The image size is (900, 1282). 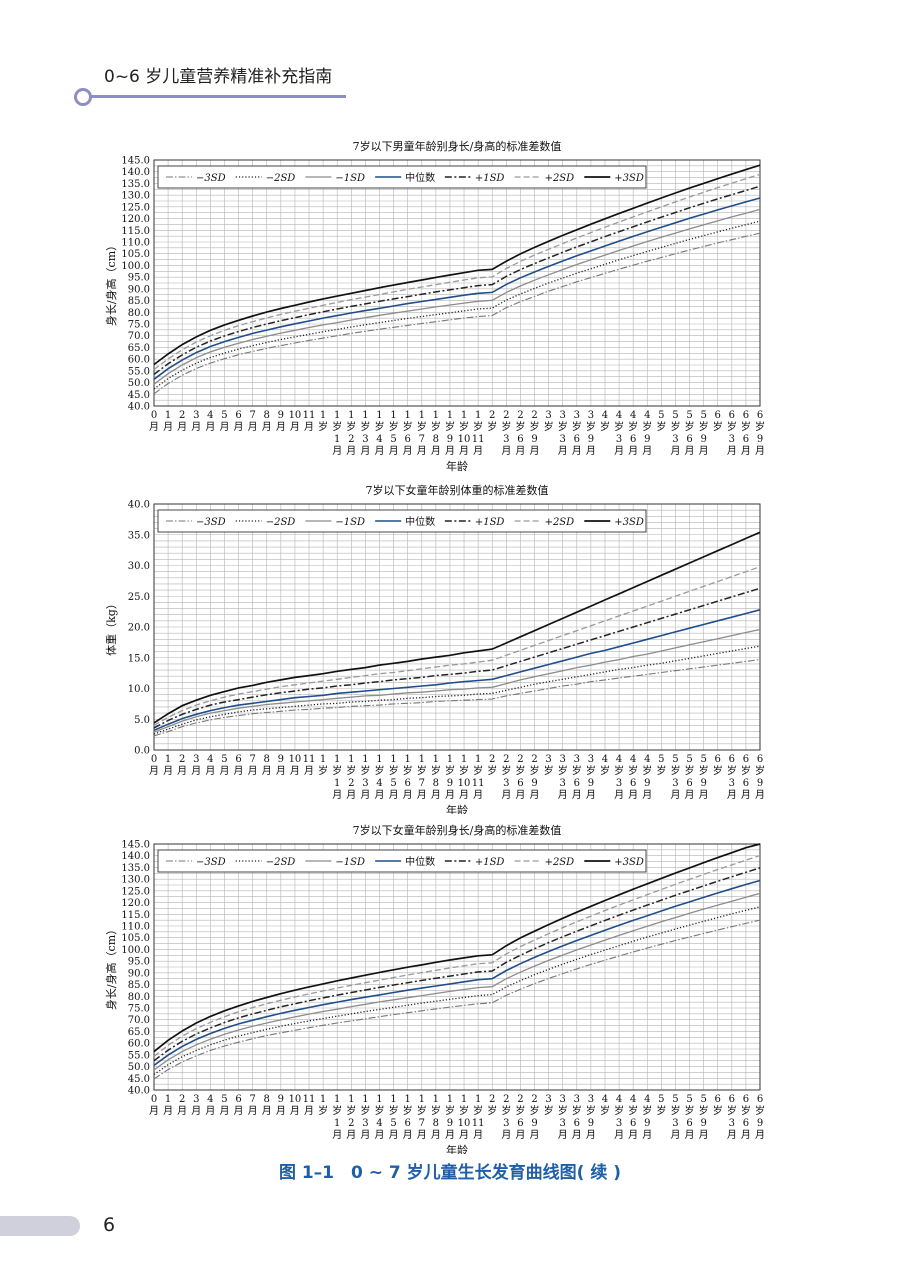 What do you see at coordinates (464, 433) in the screenshot?
I see `x-tick-label: 1 岁 10 月` at bounding box center [464, 433].